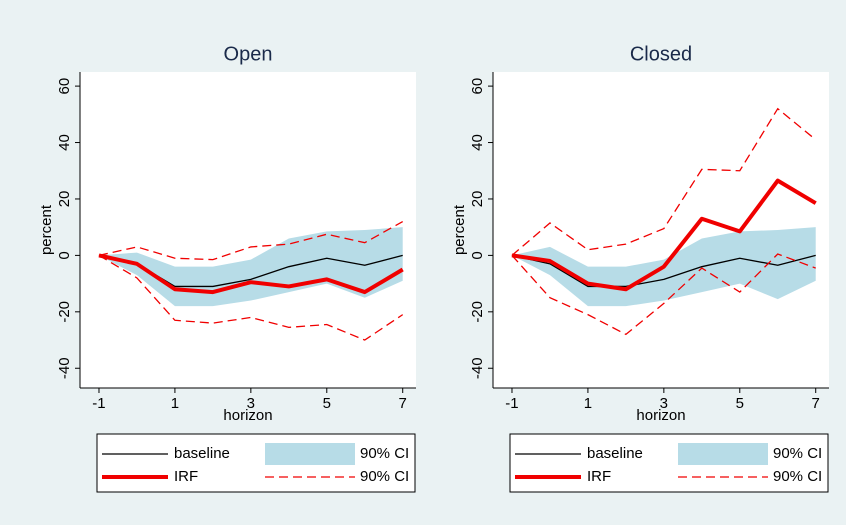  I want to click on chart-title: Closed, so click(661, 54).